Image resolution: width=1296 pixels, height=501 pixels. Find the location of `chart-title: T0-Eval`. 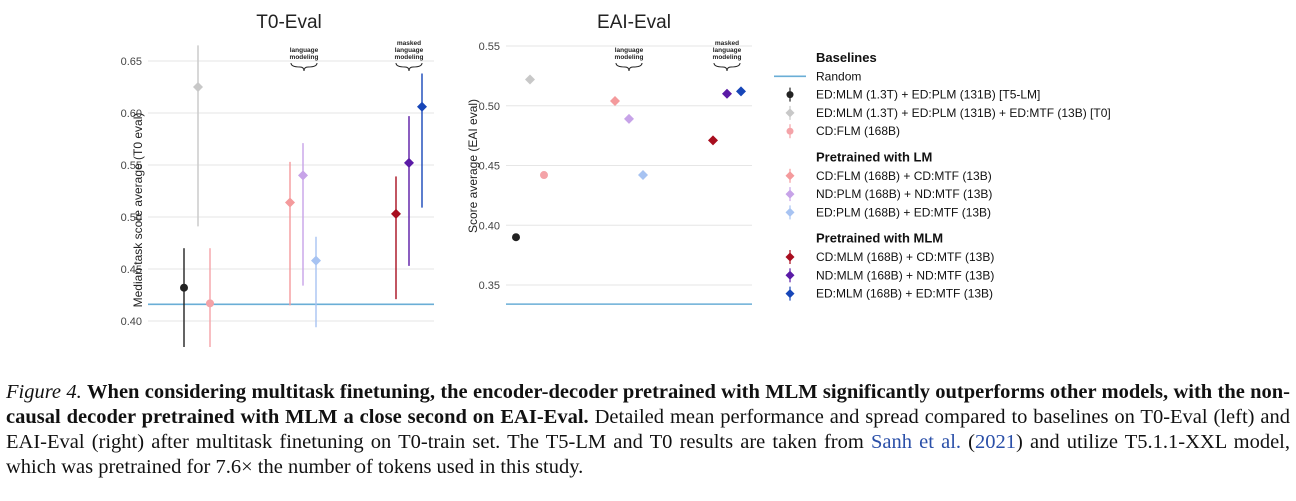

chart-title: T0-Eval is located at coordinates (288, 22).